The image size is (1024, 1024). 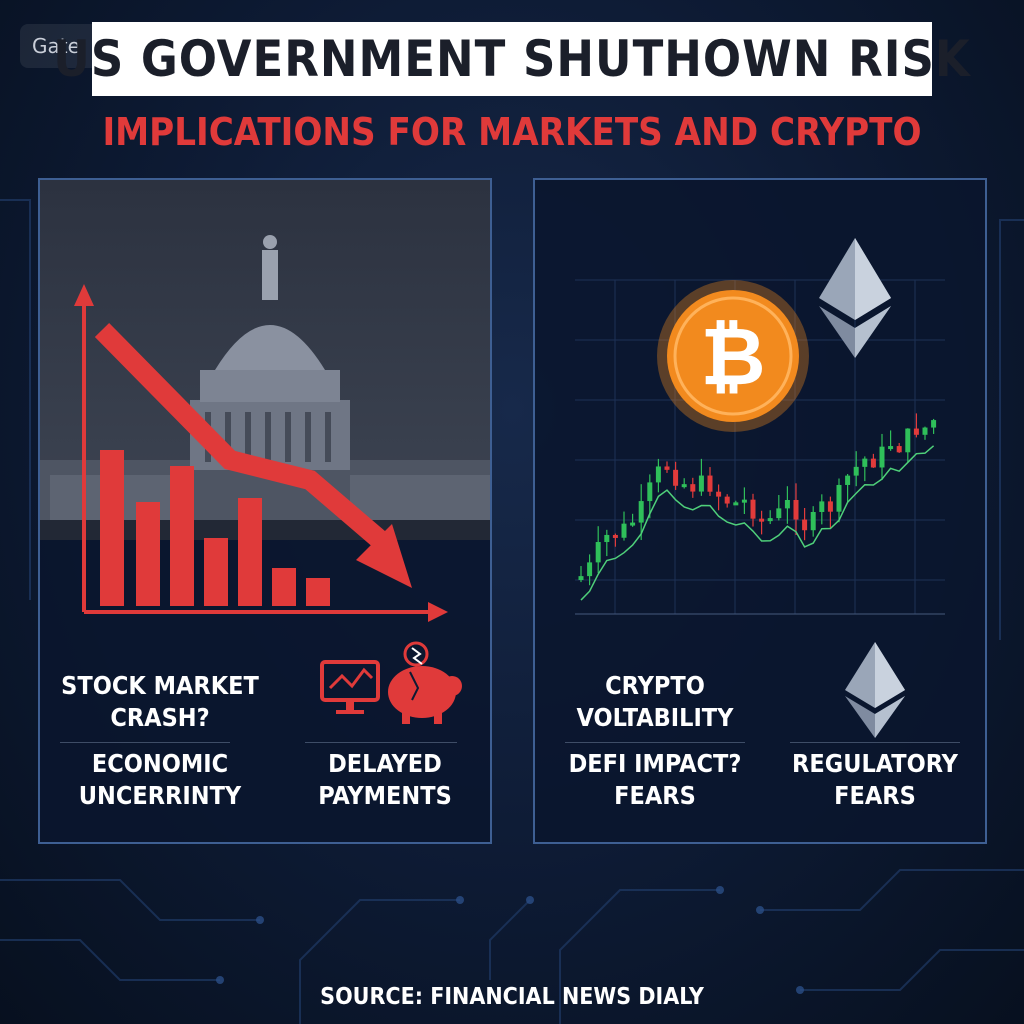 I want to click on label-economic: ECONOMIC, so click(x=160, y=763).